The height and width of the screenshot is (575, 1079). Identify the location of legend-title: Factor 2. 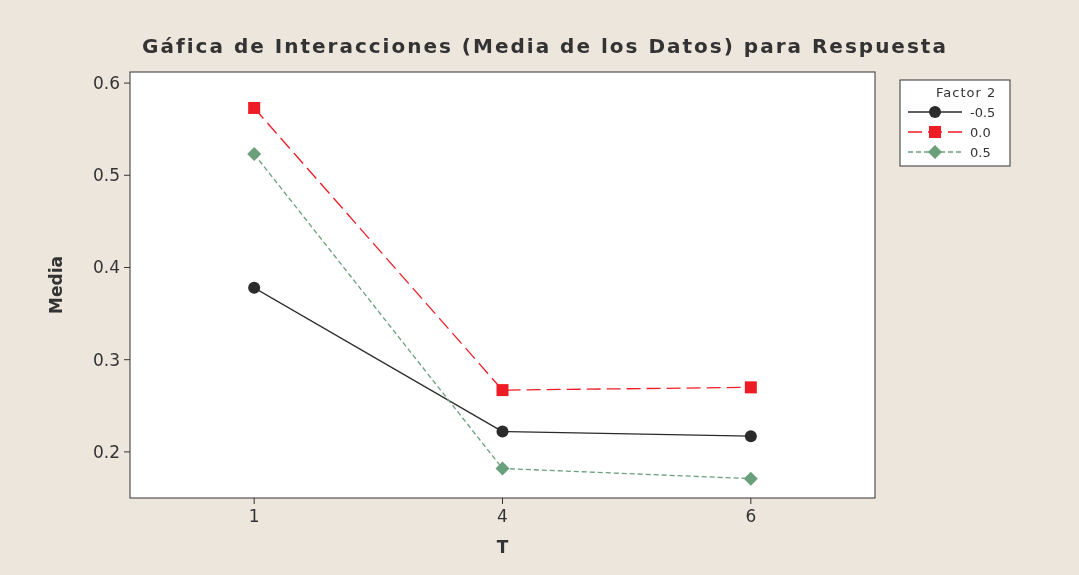
(966, 92).